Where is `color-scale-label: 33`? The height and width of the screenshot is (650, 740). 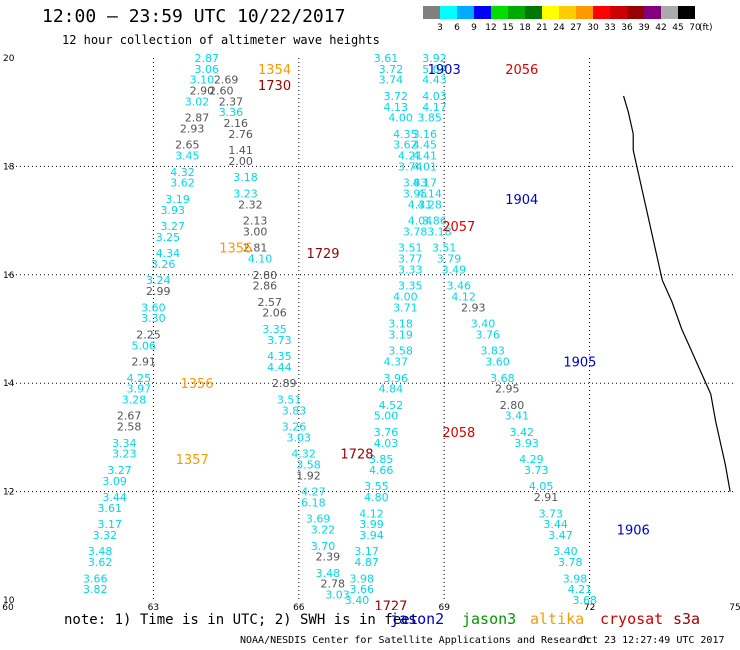 color-scale-label: 33 is located at coordinates (610, 28).